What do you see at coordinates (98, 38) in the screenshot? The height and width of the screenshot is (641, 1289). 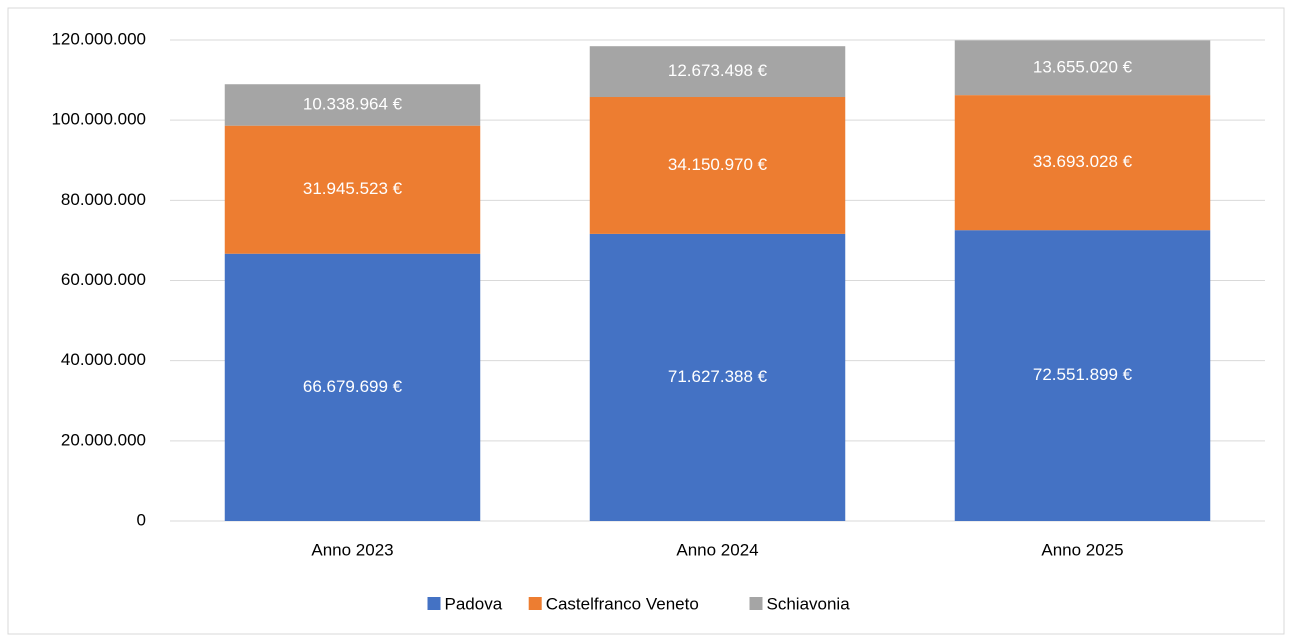 I see `y-tick-label: 120.000.000` at bounding box center [98, 38].